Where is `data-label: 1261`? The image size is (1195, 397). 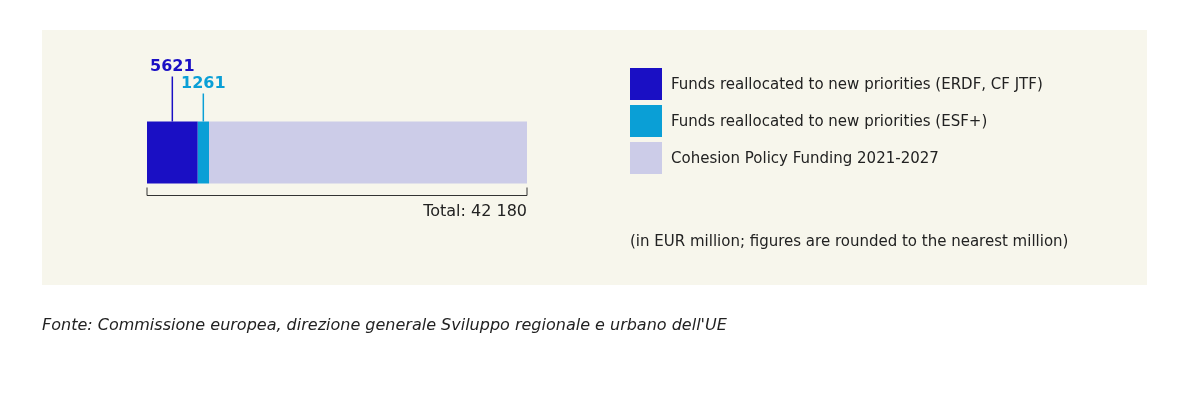 data-label: 1261 is located at coordinates (203, 82).